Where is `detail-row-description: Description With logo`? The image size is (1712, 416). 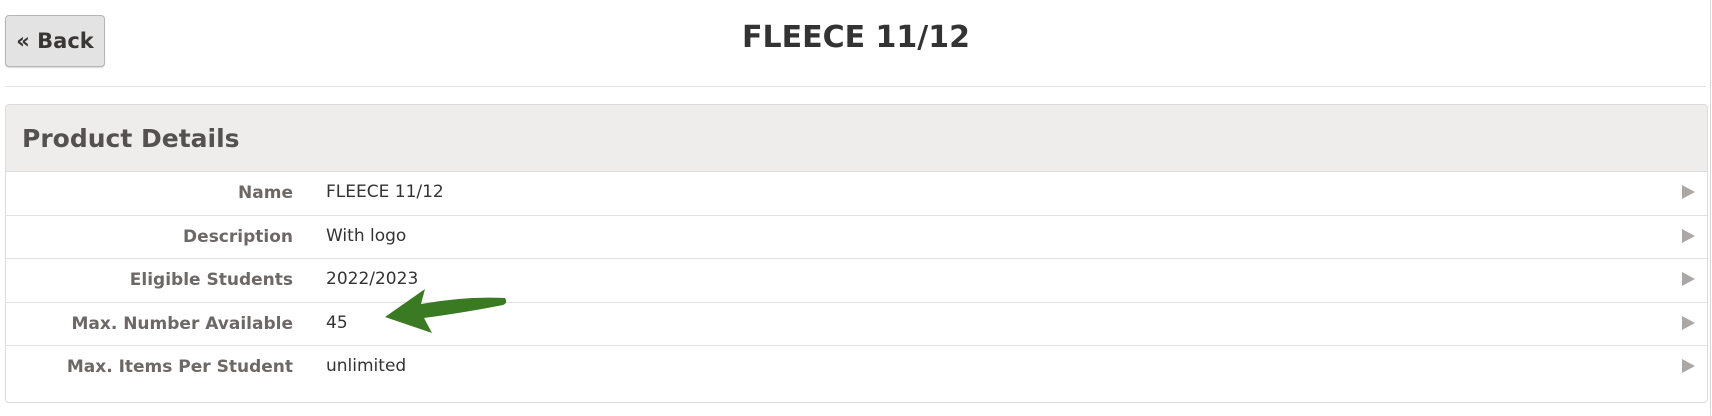
detail-row-description: Description With logo is located at coordinates (856, 237).